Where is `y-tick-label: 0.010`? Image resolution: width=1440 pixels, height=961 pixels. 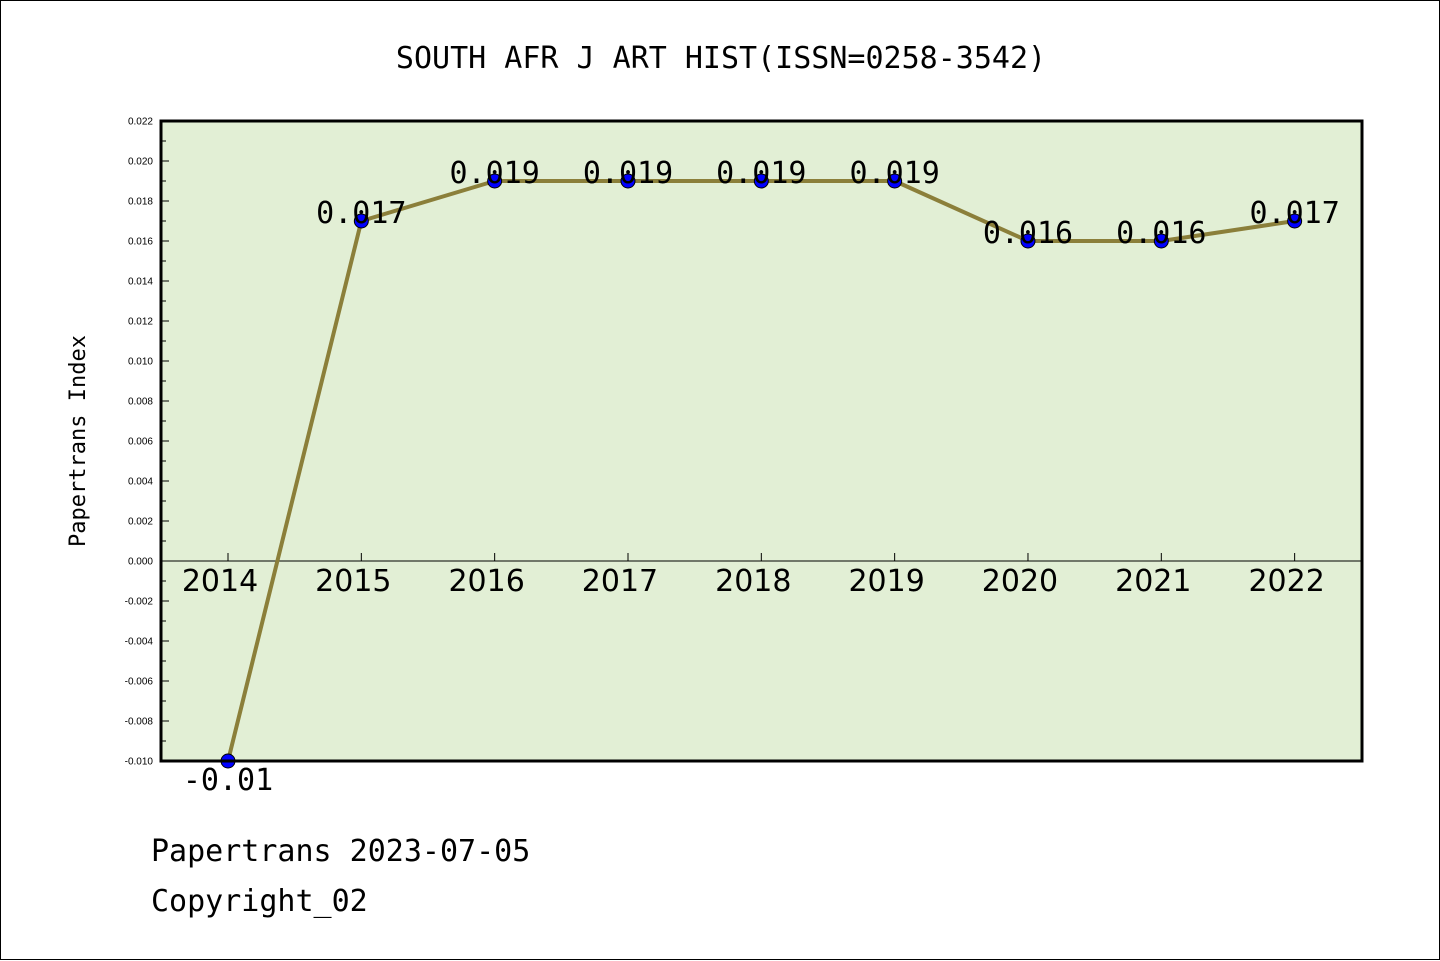
y-tick-label: 0.010 is located at coordinates (140, 362).